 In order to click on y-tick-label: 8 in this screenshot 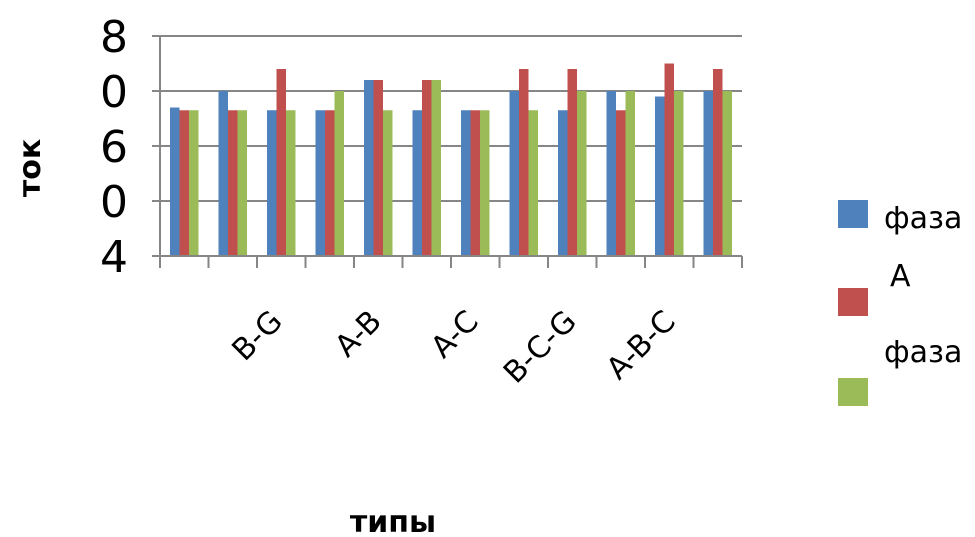, I will do `click(114, 37)`.